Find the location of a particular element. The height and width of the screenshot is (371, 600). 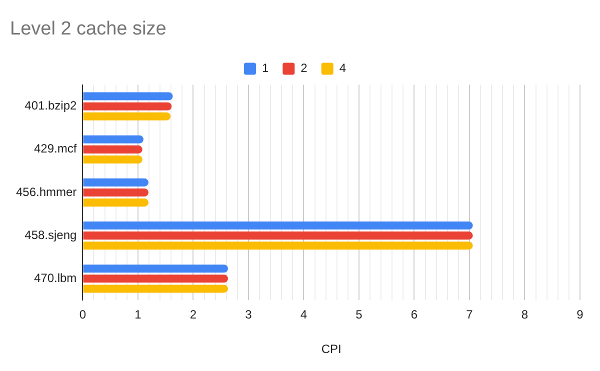

x-tick-label: 6 is located at coordinates (414, 315).